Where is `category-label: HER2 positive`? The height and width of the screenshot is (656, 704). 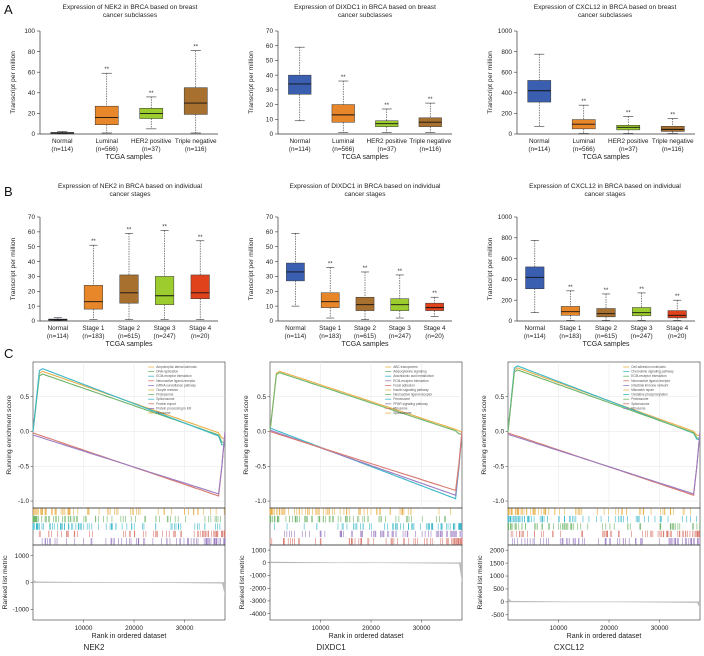 category-label: HER2 positive is located at coordinates (387, 141).